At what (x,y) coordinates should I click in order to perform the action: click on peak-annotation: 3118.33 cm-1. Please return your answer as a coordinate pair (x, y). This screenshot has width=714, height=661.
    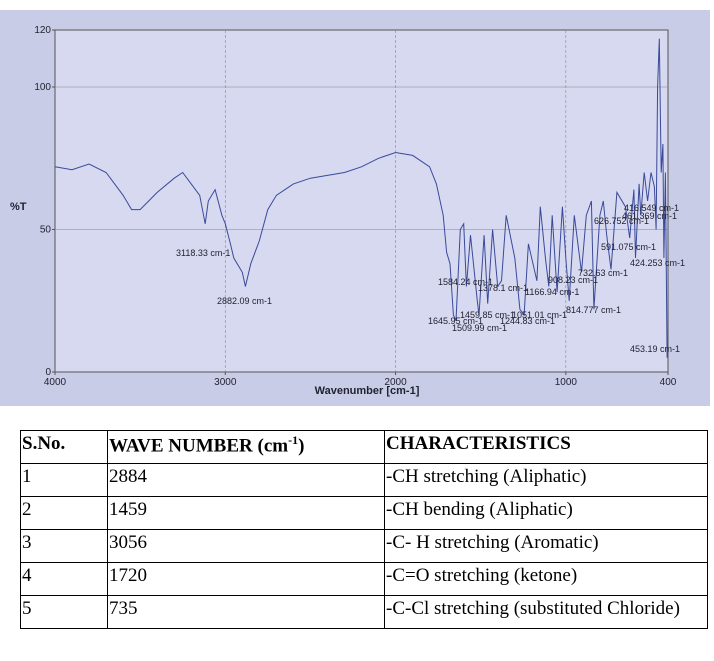
    Looking at the image, I should click on (203, 253).